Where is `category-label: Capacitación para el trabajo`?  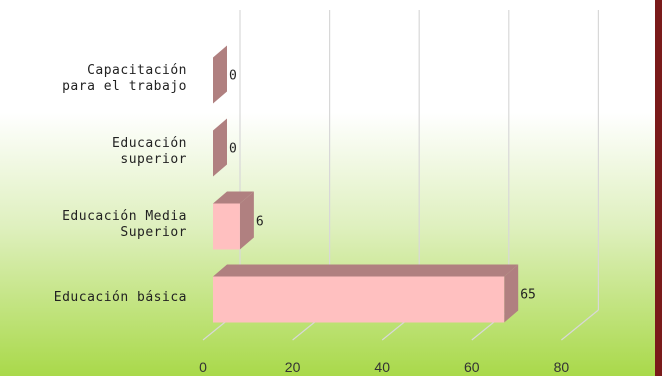 category-label: Capacitación para el trabajo is located at coordinates (124, 78).